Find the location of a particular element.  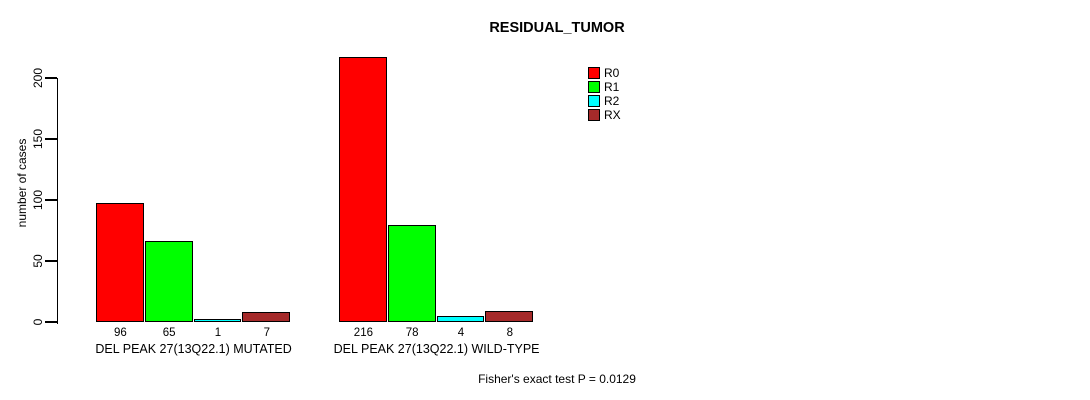

bar-value-label: 78 is located at coordinates (412, 333).